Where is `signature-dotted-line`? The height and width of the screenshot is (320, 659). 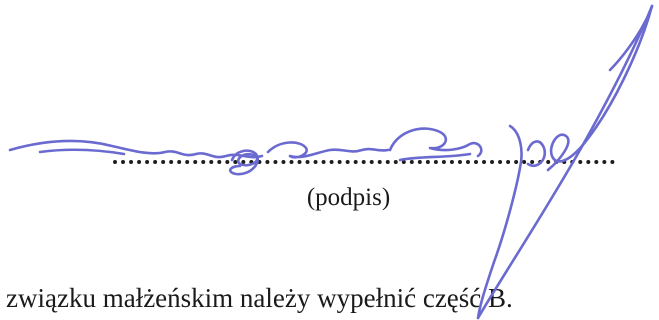 signature-dotted-line is located at coordinates (364, 162).